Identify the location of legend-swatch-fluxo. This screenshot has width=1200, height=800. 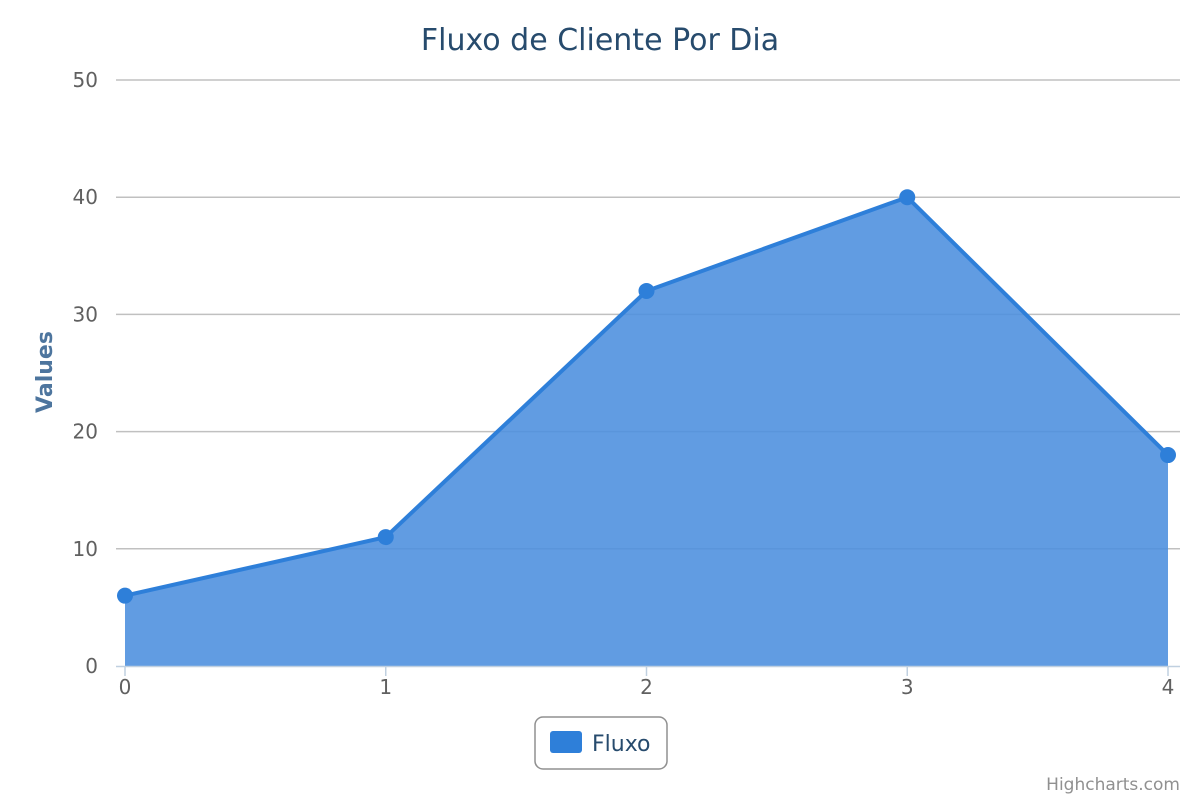
(566, 742).